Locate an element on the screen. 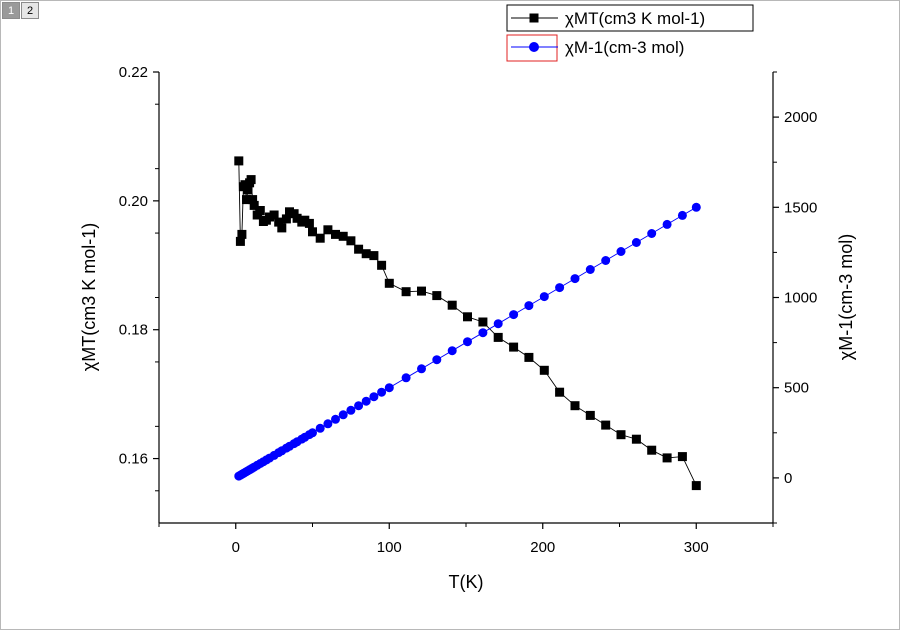  y2-tick-label: 1000 is located at coordinates (800, 298).